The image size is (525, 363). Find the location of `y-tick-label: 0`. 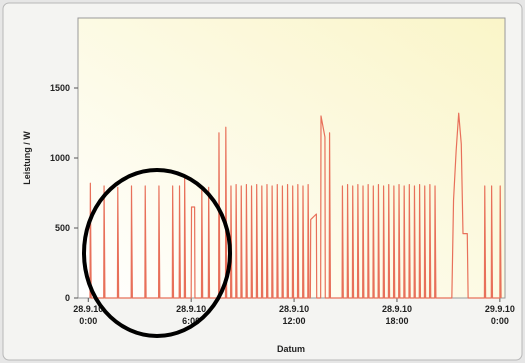

y-tick-label: 0 is located at coordinates (67, 298).